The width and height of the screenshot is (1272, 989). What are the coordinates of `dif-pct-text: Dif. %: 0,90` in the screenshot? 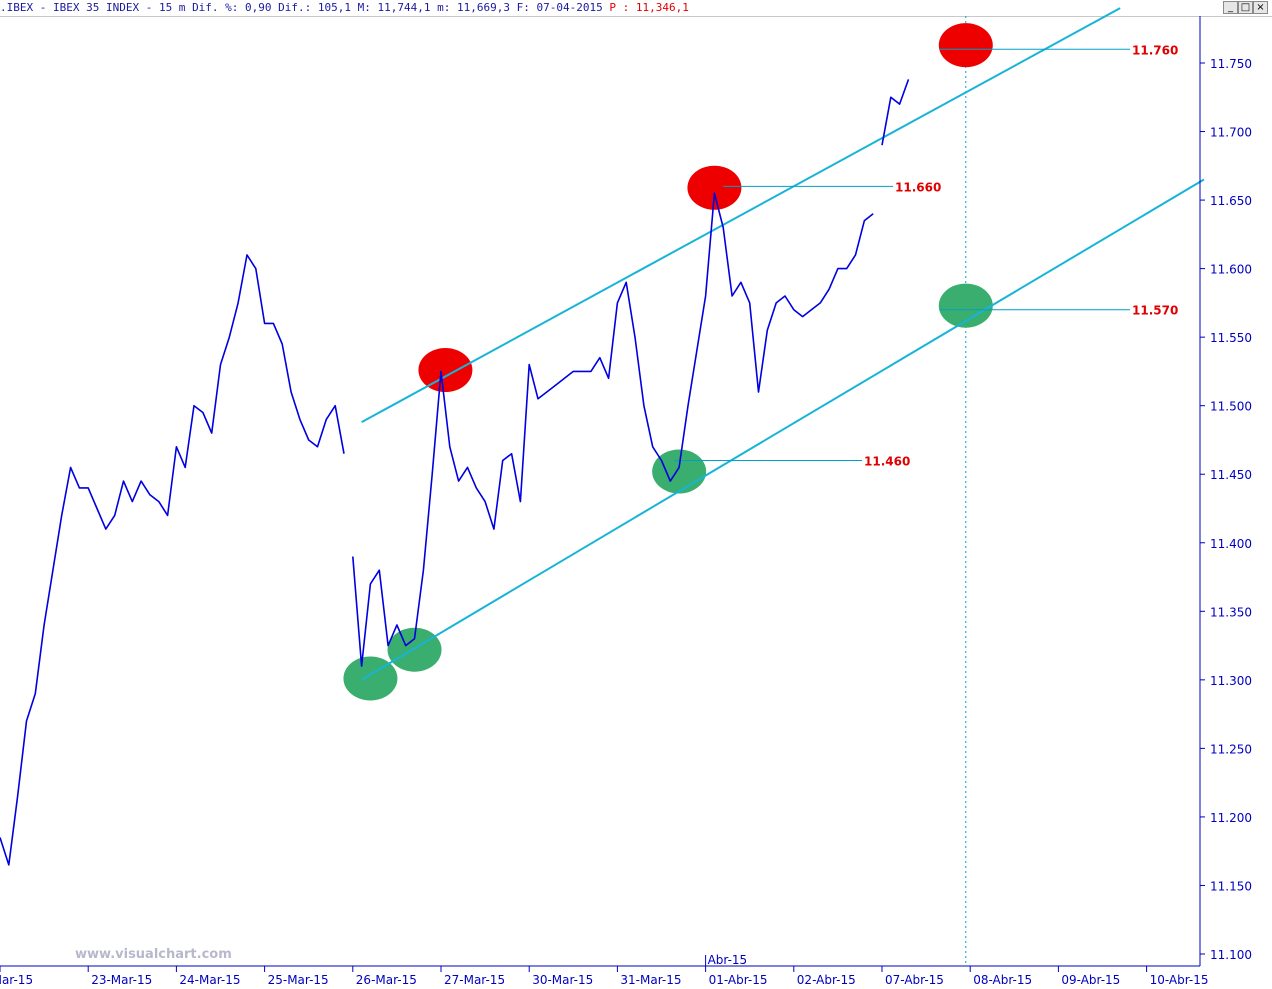 It's located at (232, 7).